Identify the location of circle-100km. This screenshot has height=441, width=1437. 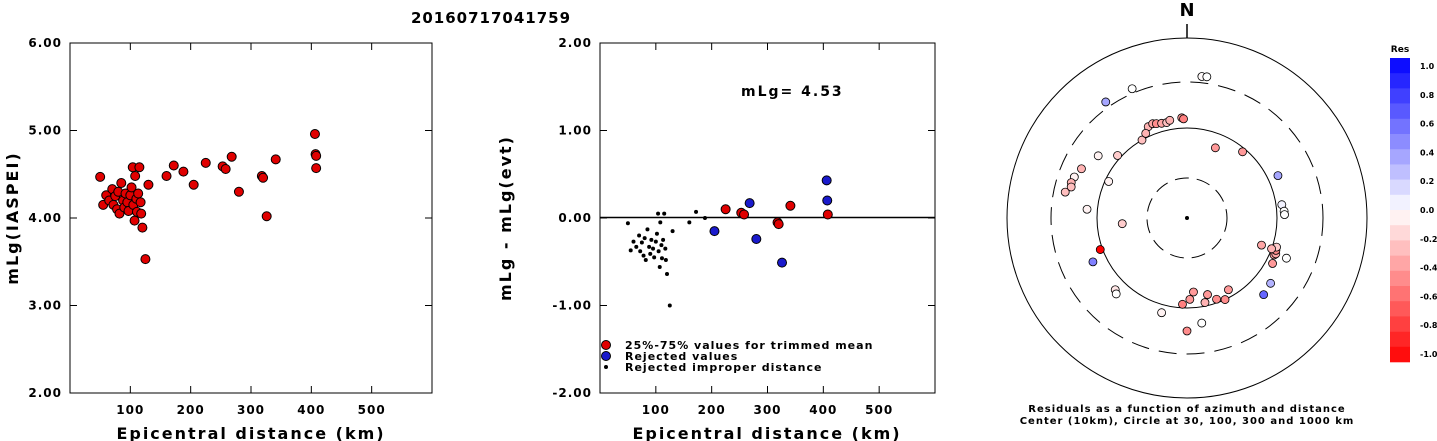
(1187, 218).